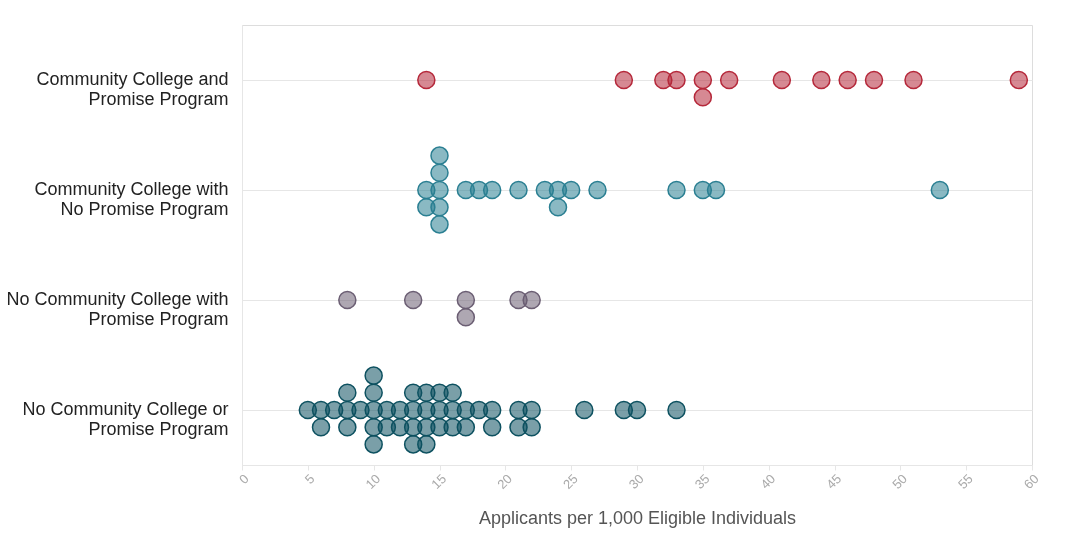 This screenshot has width=1081, height=556. I want to click on x-tick-label: 55, so click(965, 481).